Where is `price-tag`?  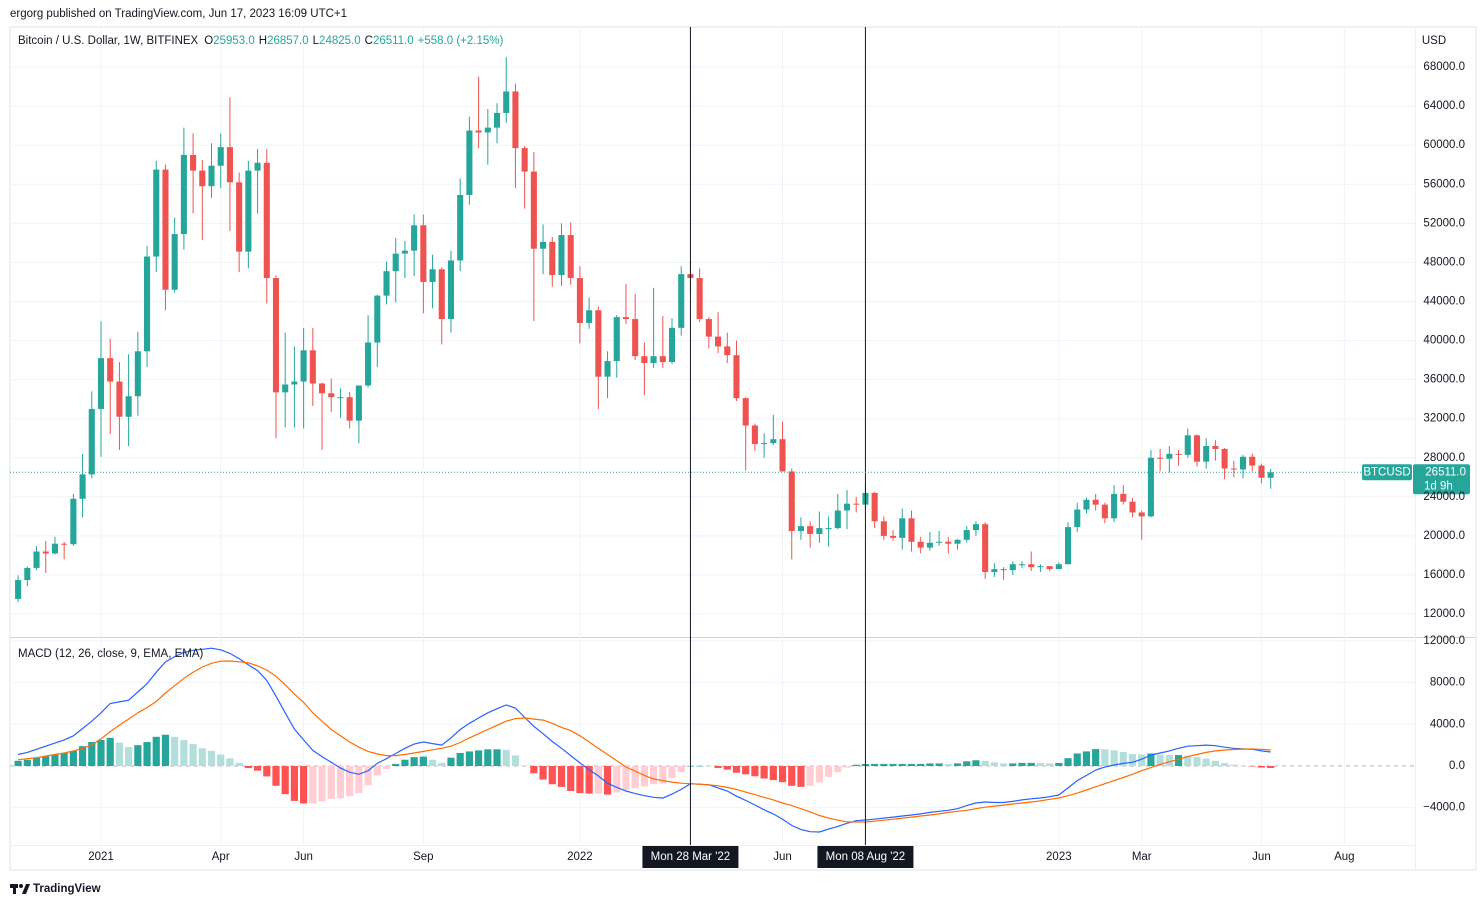
price-tag is located at coordinates (1441, 479).